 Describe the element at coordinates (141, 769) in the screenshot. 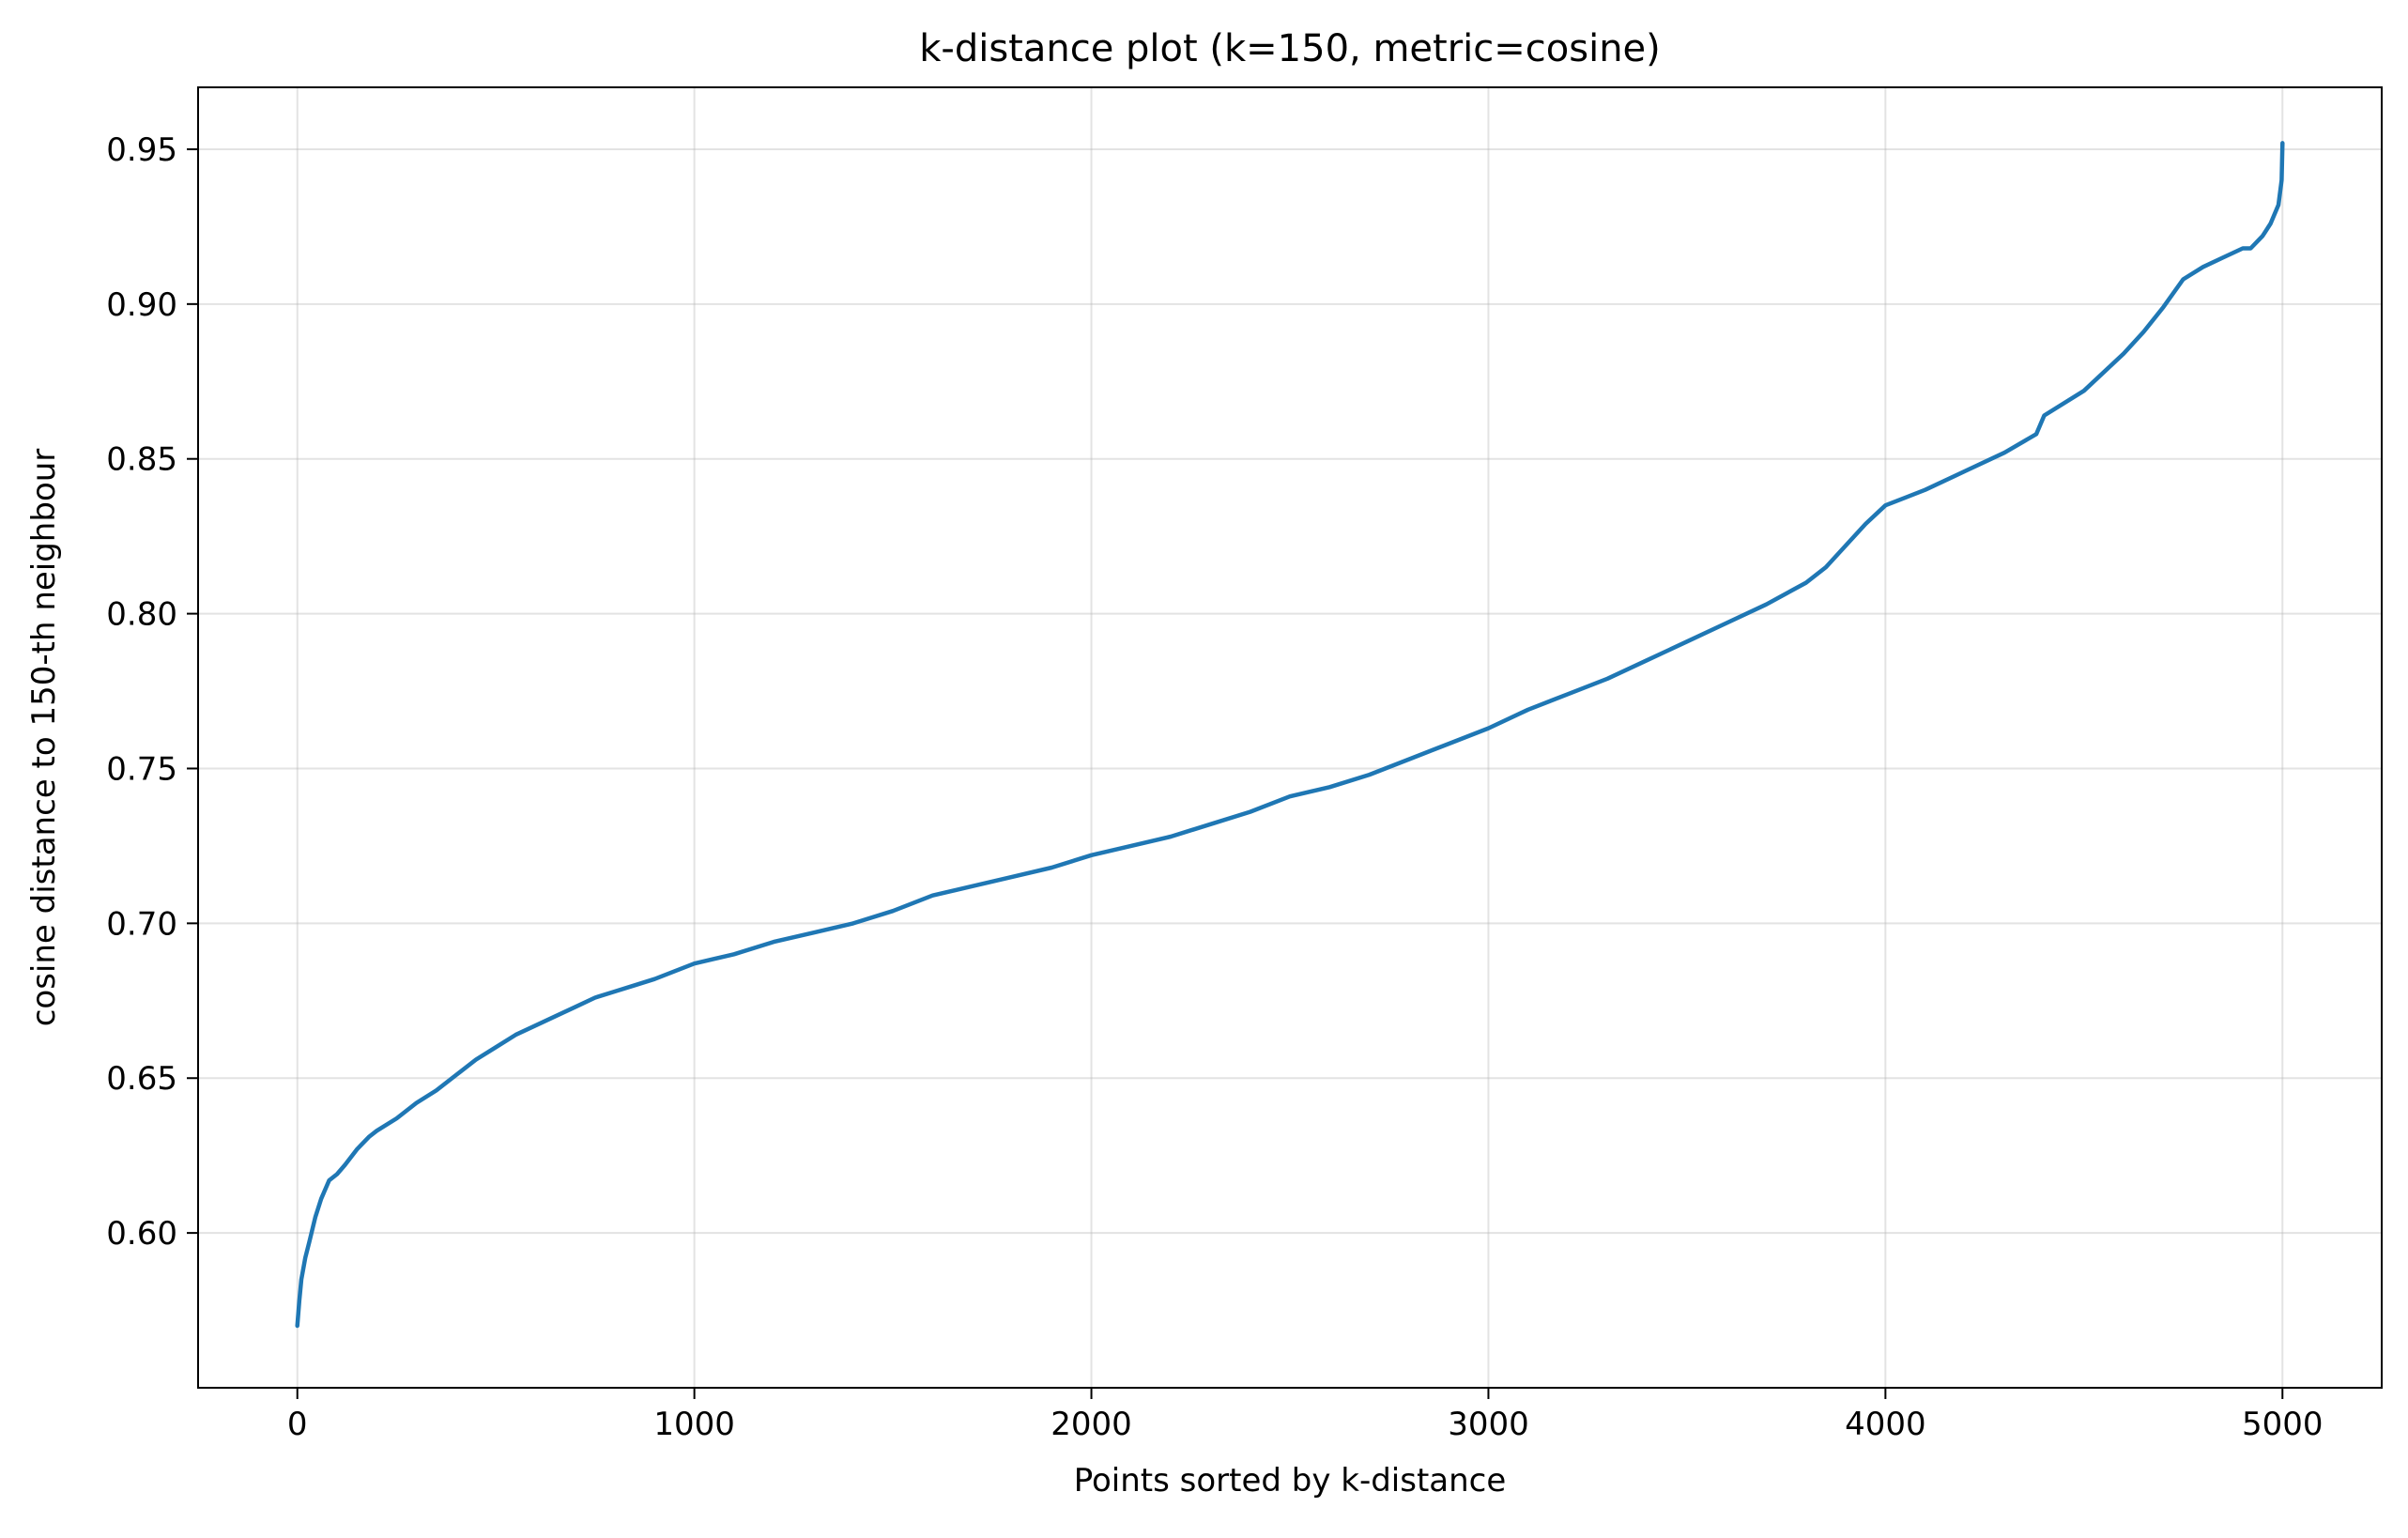

I see `y-tick-label: 0.75` at that location.